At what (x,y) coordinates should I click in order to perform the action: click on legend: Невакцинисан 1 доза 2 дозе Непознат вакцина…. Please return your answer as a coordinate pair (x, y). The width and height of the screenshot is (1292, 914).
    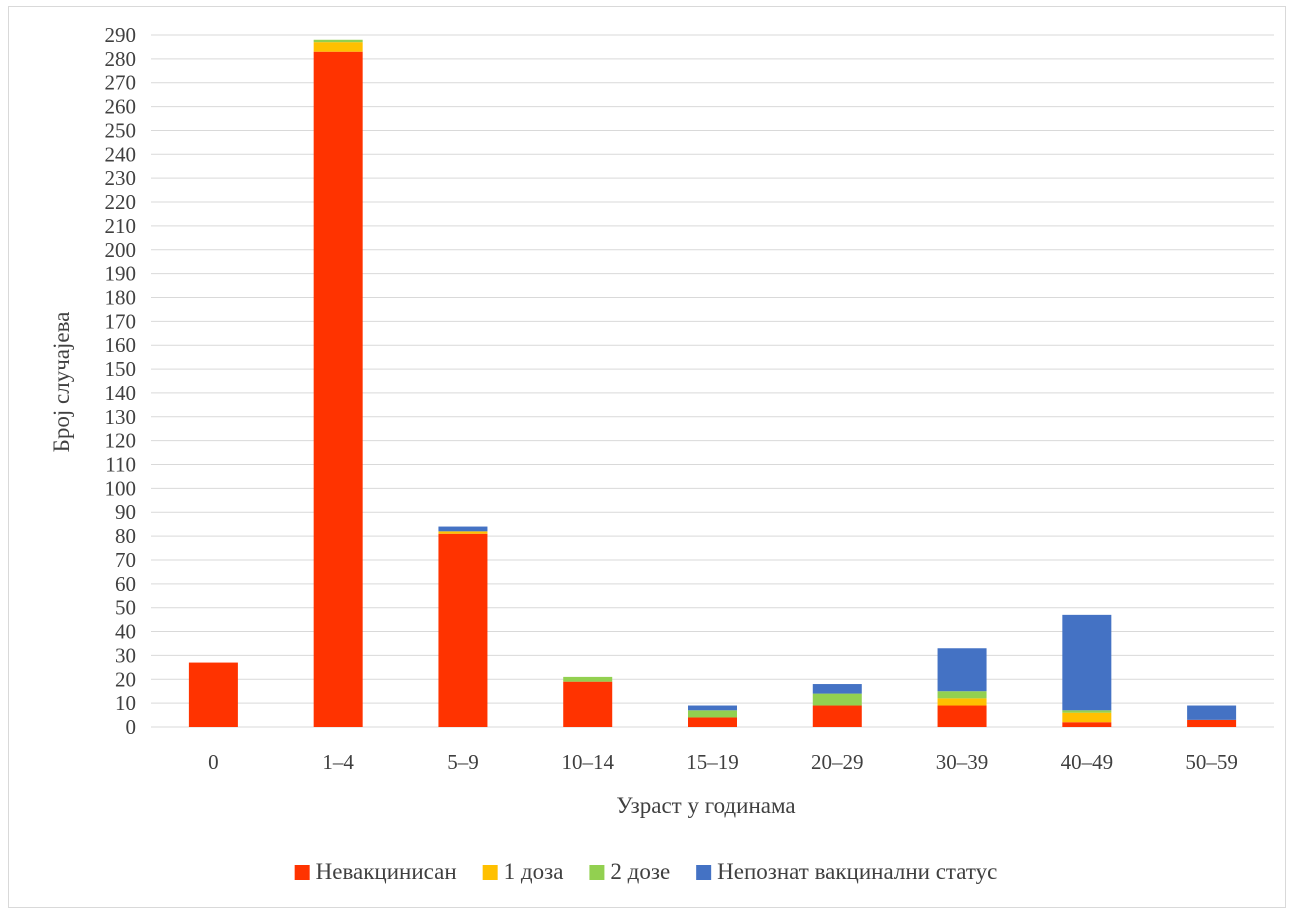
    Looking at the image, I should click on (645, 871).